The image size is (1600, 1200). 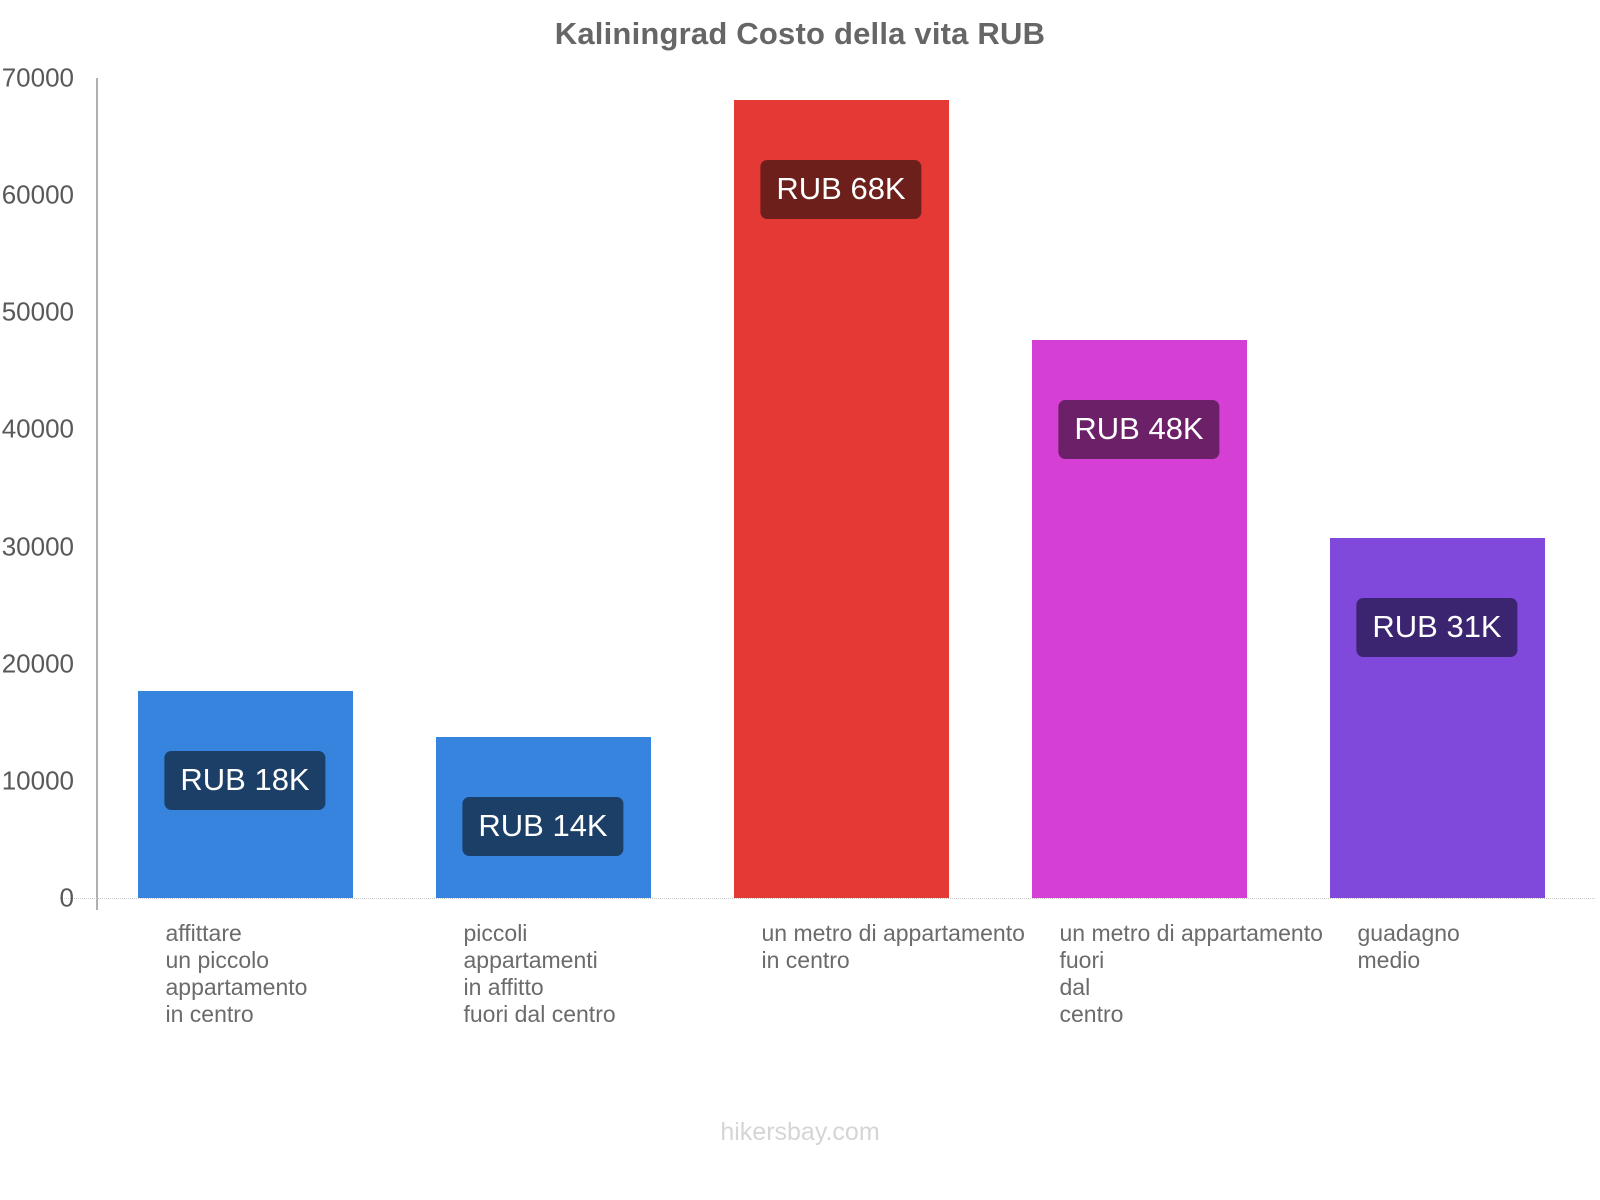 What do you see at coordinates (1139, 619) in the screenshot?
I see `bar: RUB 48K` at bounding box center [1139, 619].